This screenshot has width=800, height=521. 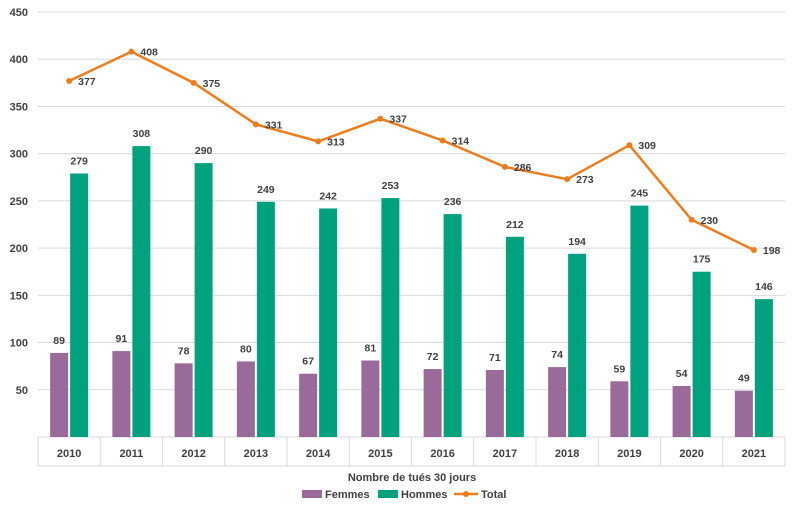 I want to click on data-label-femmes: 81, so click(x=371, y=349).